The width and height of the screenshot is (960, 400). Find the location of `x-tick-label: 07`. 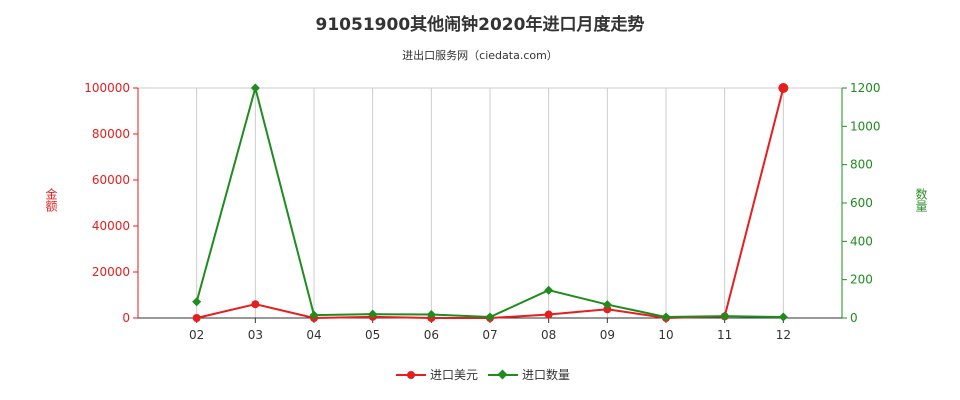

x-tick-label: 07 is located at coordinates (489, 335).